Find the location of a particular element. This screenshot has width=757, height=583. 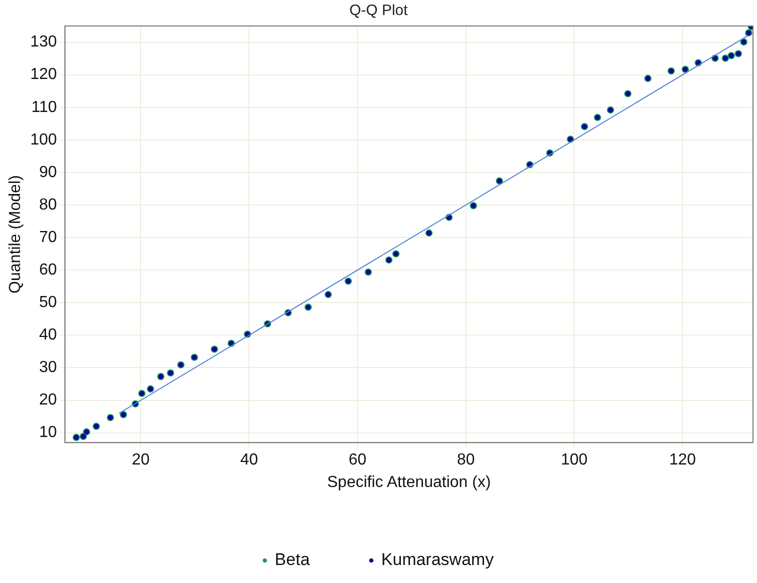

y-tick-label: 70 is located at coordinates (48, 237).